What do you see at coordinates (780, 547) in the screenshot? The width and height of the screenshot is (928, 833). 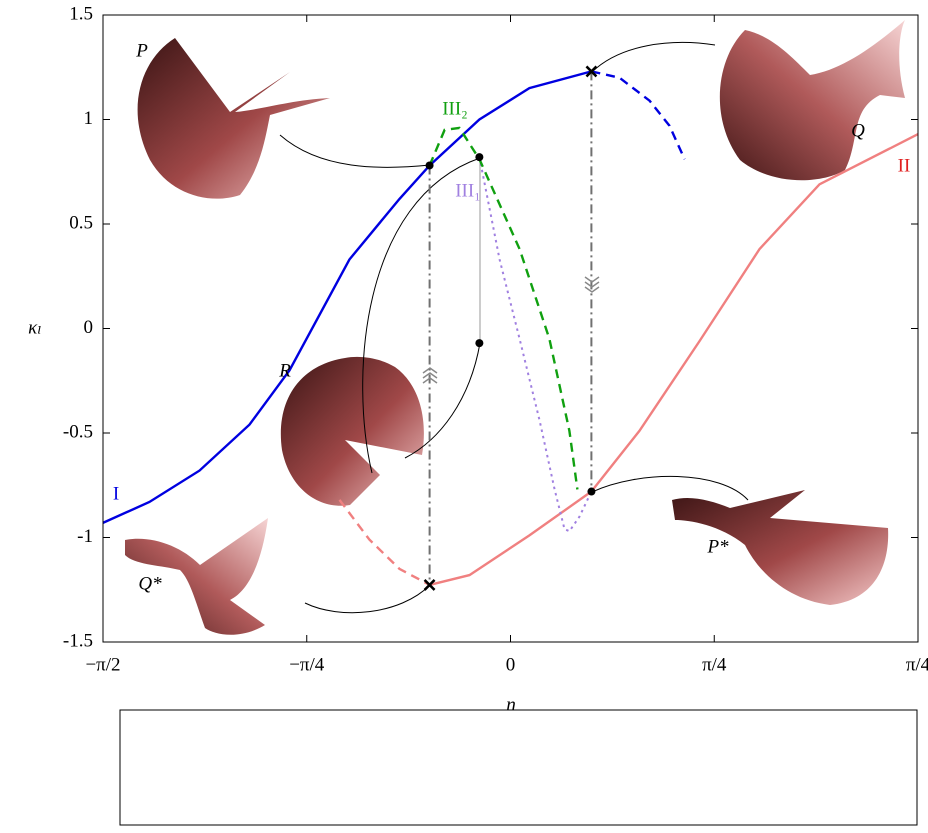 I see `surface-p-star` at bounding box center [780, 547].